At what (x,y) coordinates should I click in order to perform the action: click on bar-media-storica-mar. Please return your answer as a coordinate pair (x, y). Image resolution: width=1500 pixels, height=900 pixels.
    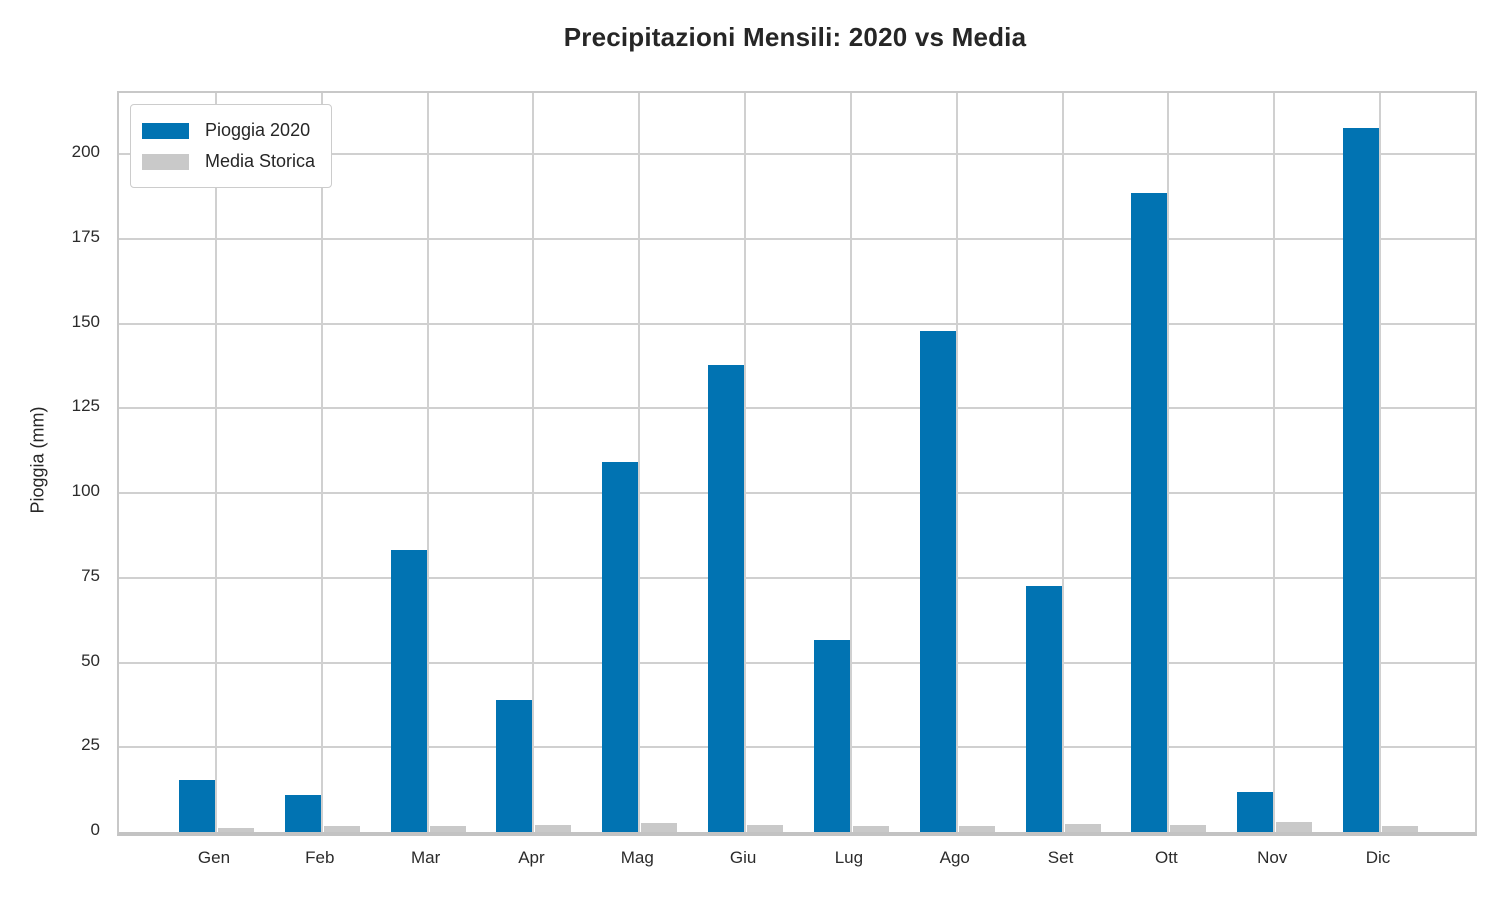
    Looking at the image, I should click on (447, 829).